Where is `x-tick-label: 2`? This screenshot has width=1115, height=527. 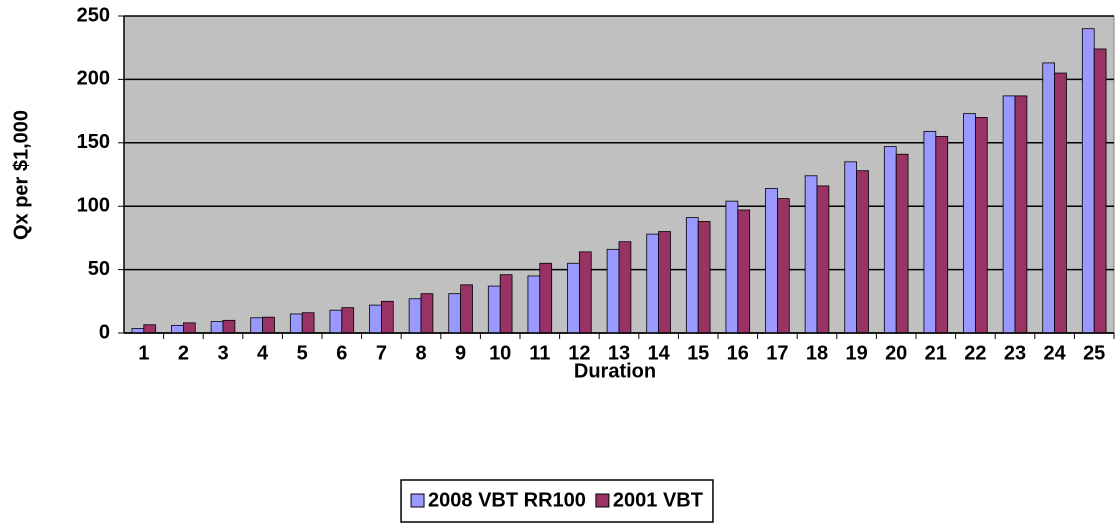 x-tick-label: 2 is located at coordinates (183, 353).